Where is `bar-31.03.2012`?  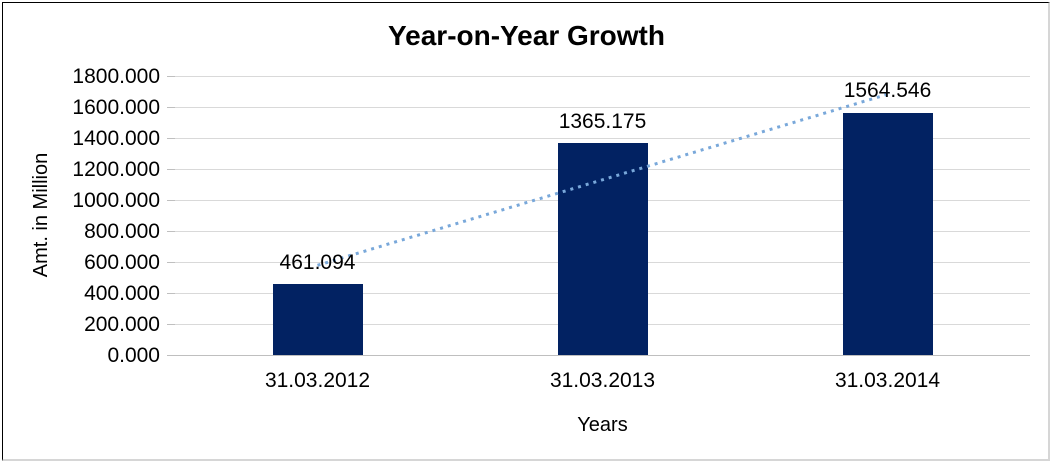 bar-31.03.2012 is located at coordinates (317, 319).